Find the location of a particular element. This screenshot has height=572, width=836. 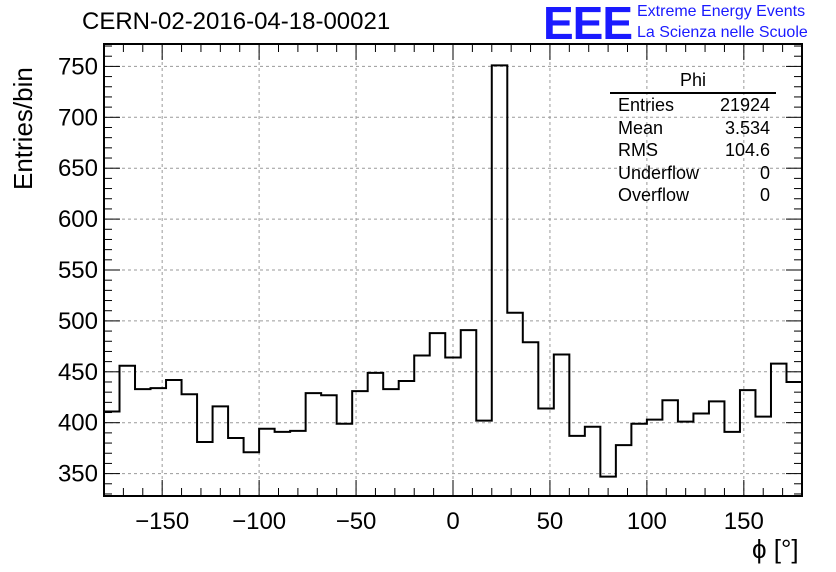

x-tick-label: −150 is located at coordinates (162, 521).